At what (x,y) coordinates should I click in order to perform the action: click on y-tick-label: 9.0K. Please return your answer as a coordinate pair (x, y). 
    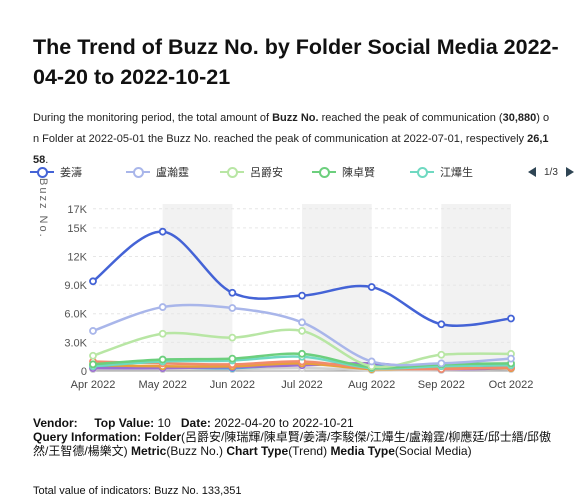
    Looking at the image, I should click on (75, 286).